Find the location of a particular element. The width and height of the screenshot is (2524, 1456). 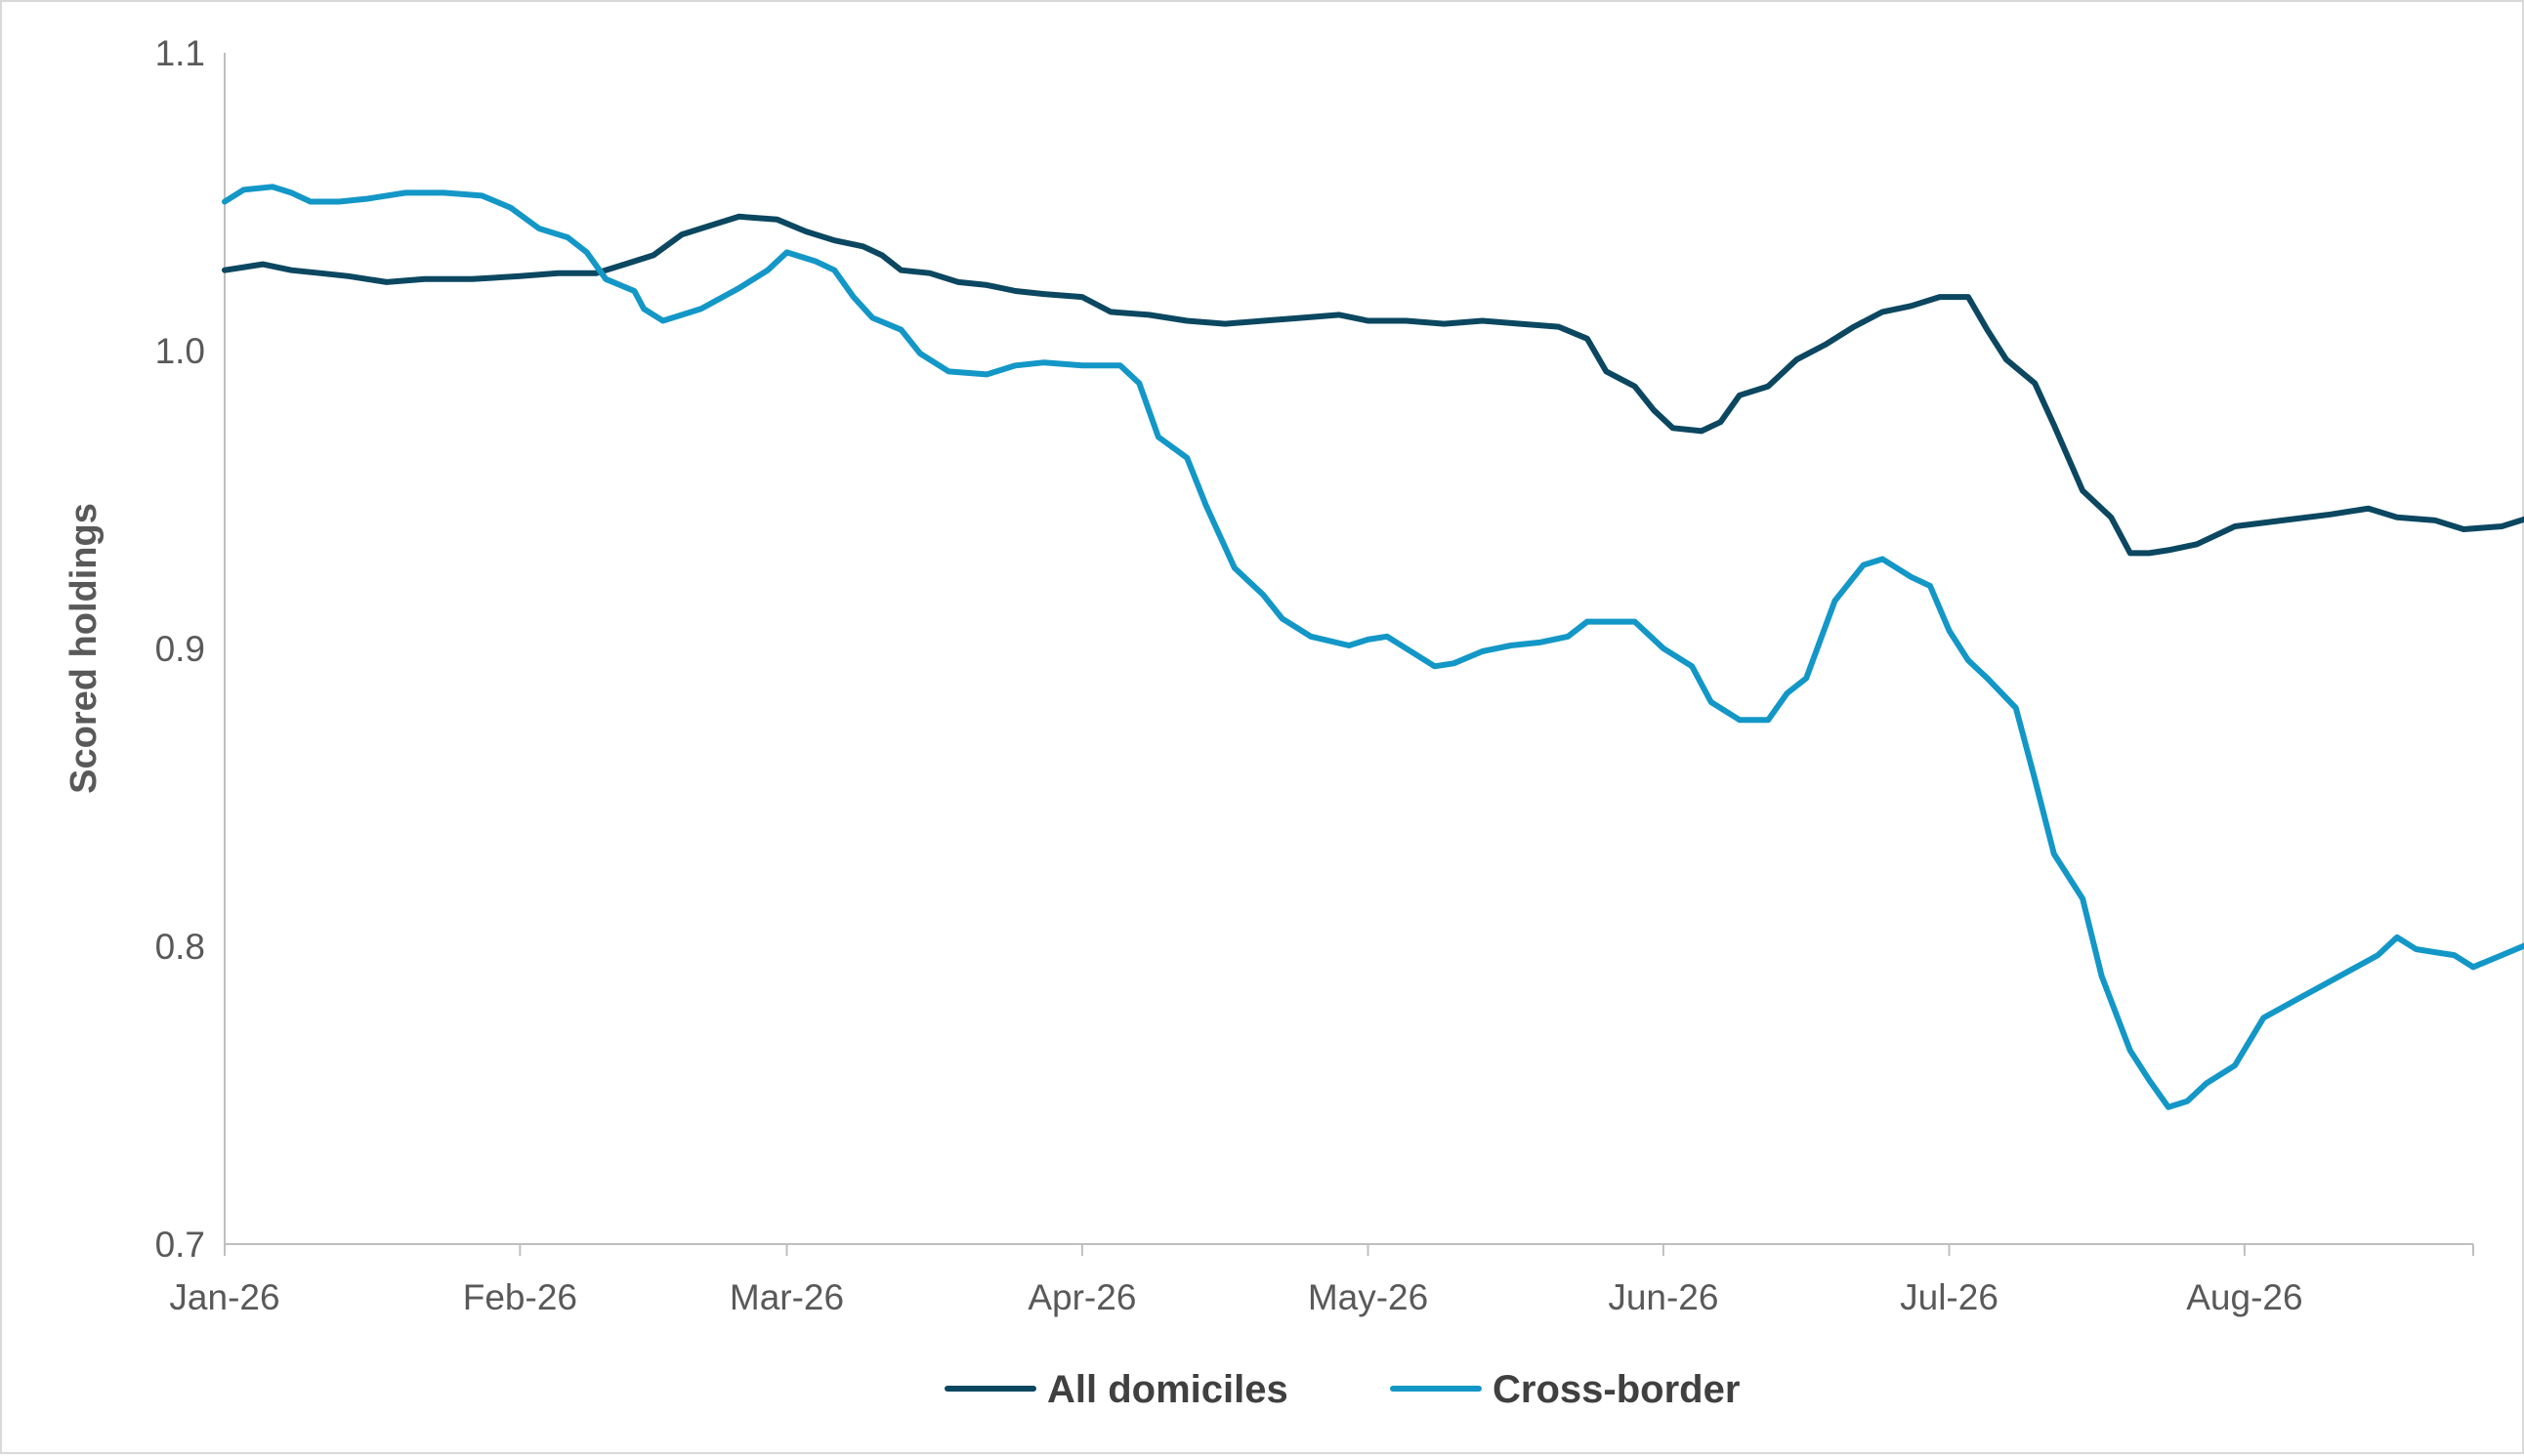

y-tick-labels: 0.7 0.8 0.9 1.0 1.1 is located at coordinates (180, 649).